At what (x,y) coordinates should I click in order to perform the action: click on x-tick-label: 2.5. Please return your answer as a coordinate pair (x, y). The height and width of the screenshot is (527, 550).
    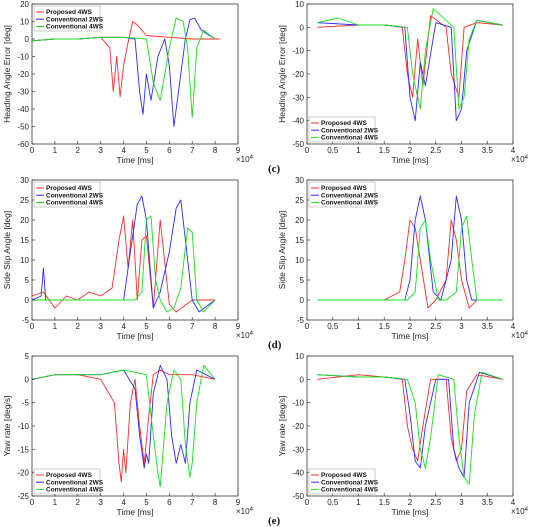
    Looking at the image, I should click on (436, 326).